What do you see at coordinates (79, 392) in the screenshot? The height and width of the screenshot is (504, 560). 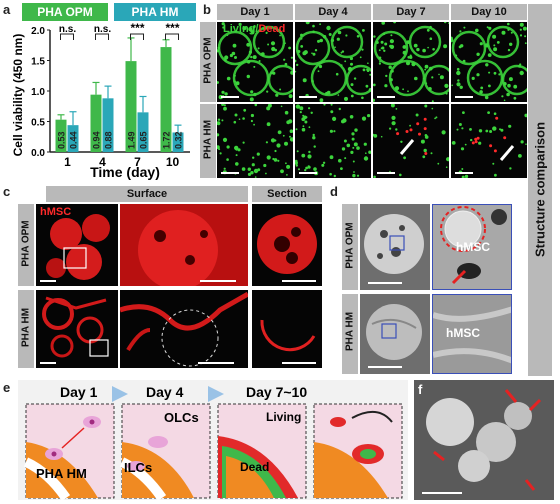 I see `stage-day-1: Day 1` at bounding box center [79, 392].